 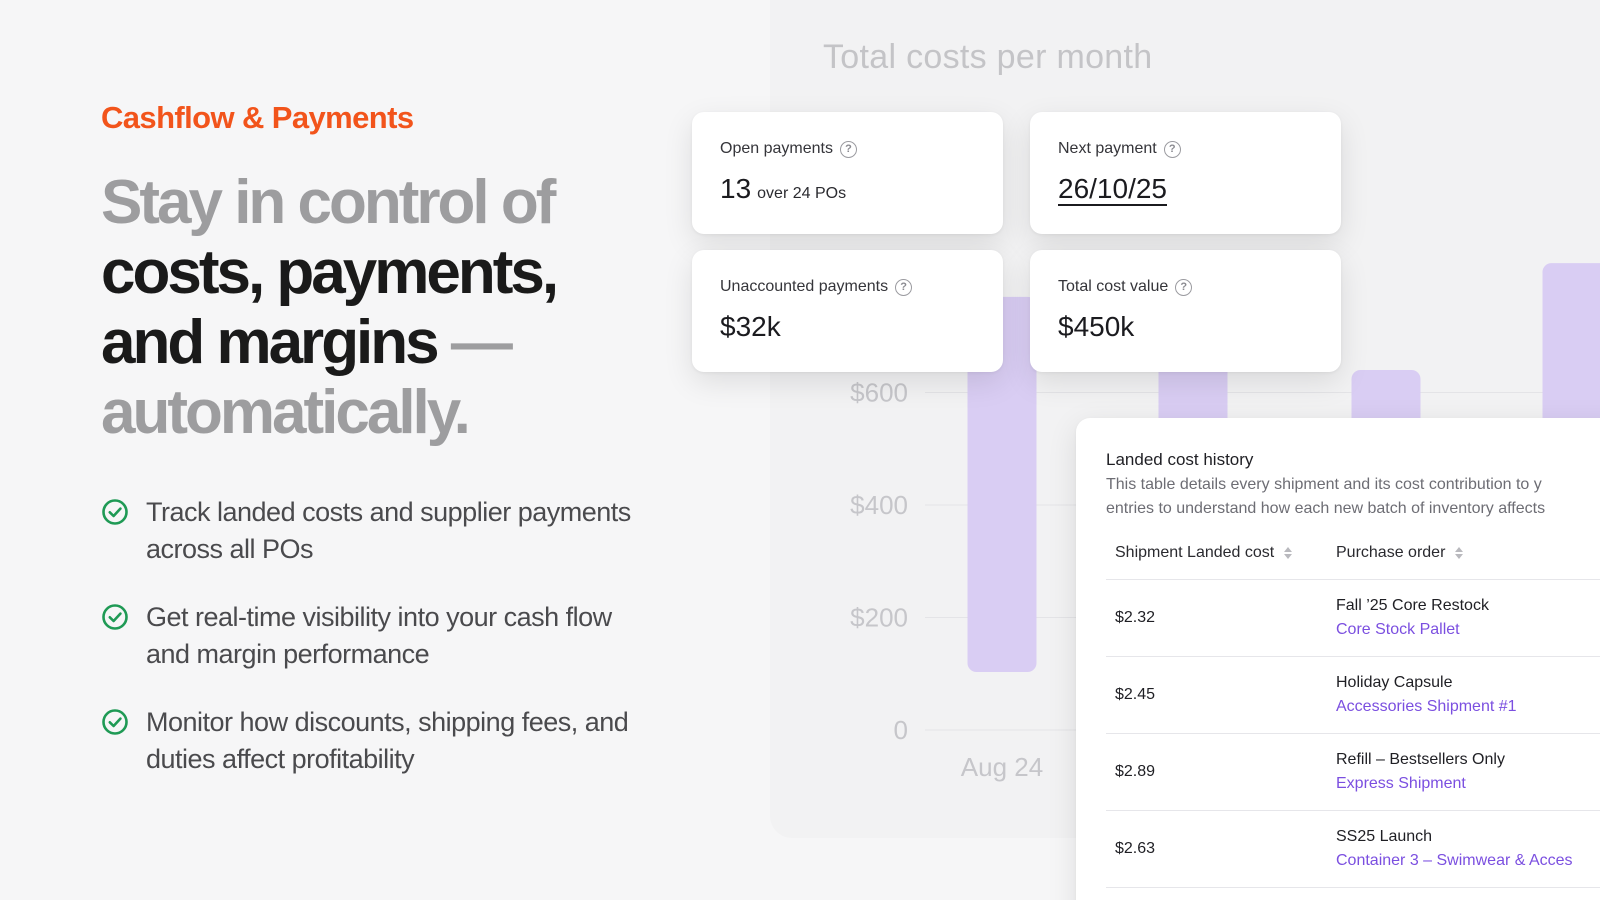 What do you see at coordinates (1180, 459) in the screenshot?
I see `table-title: Landed cost history` at bounding box center [1180, 459].